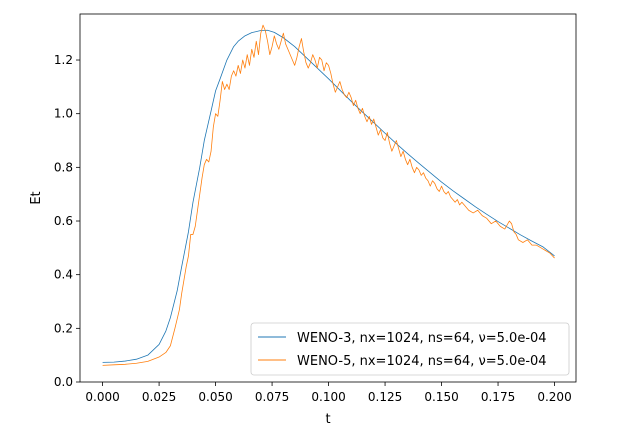  I want to click on y-tick-label: 0.8, so click(63, 167).